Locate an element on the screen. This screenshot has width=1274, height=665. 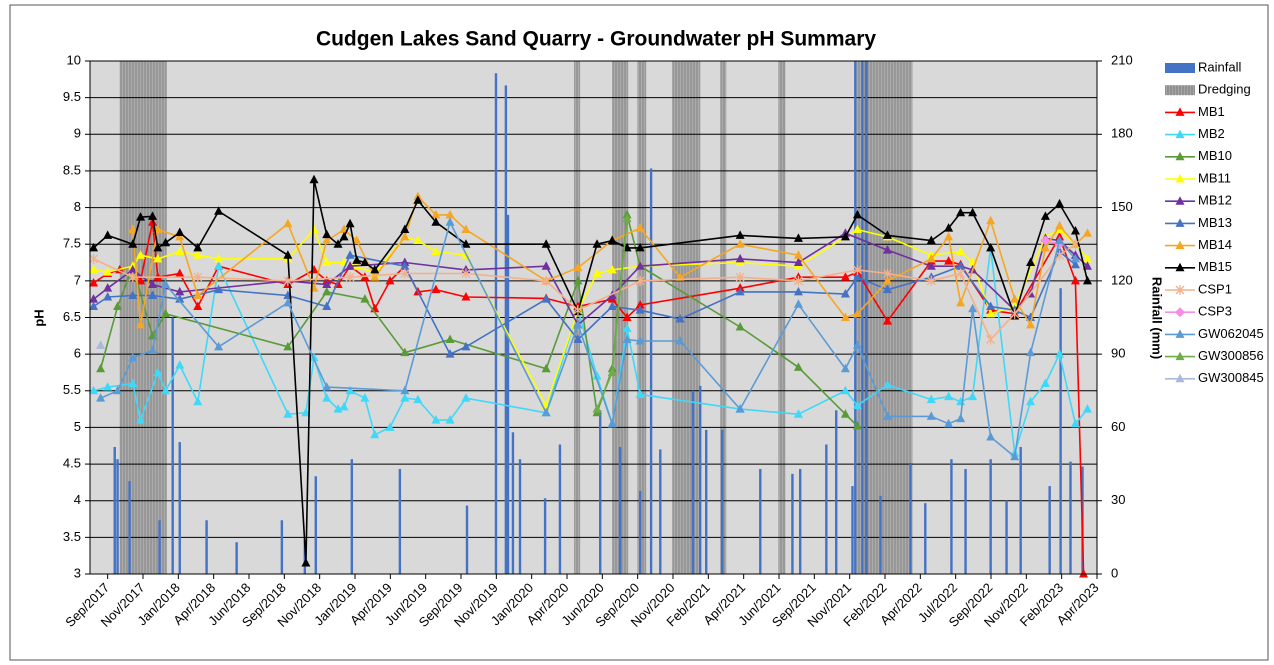
legend-label: MB10 is located at coordinates (1215, 155).